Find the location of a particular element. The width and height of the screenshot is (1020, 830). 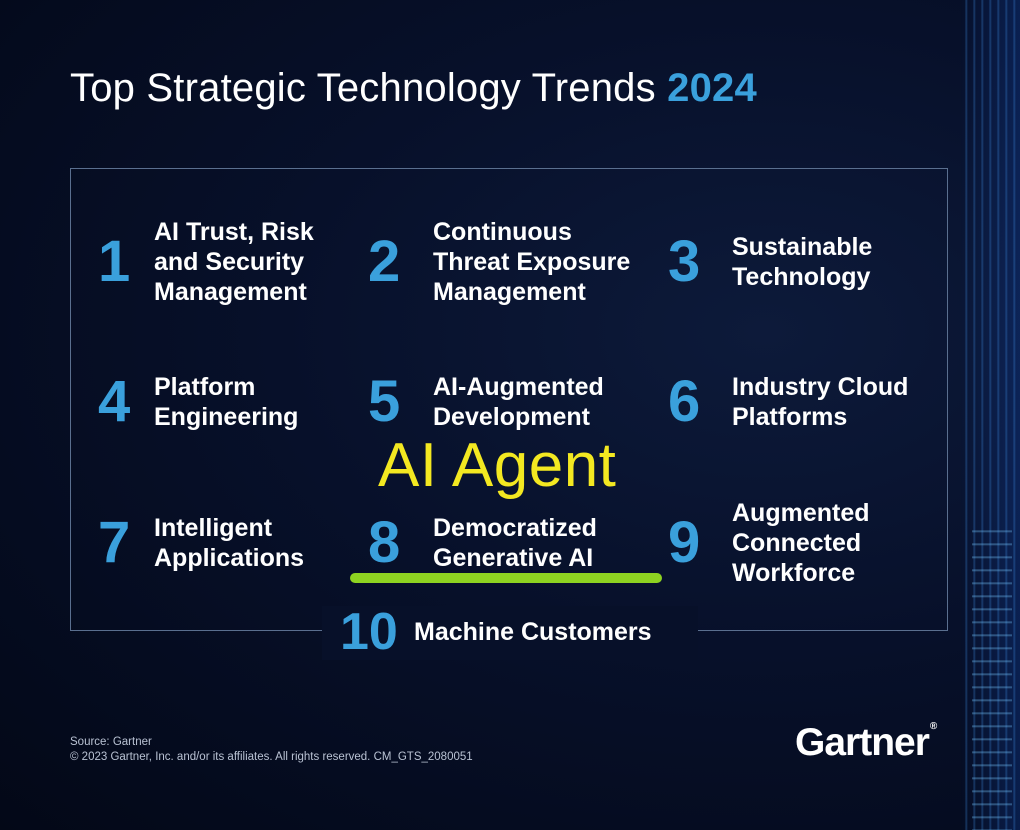

trend-label: Platform Engineering is located at coordinates (226, 402).